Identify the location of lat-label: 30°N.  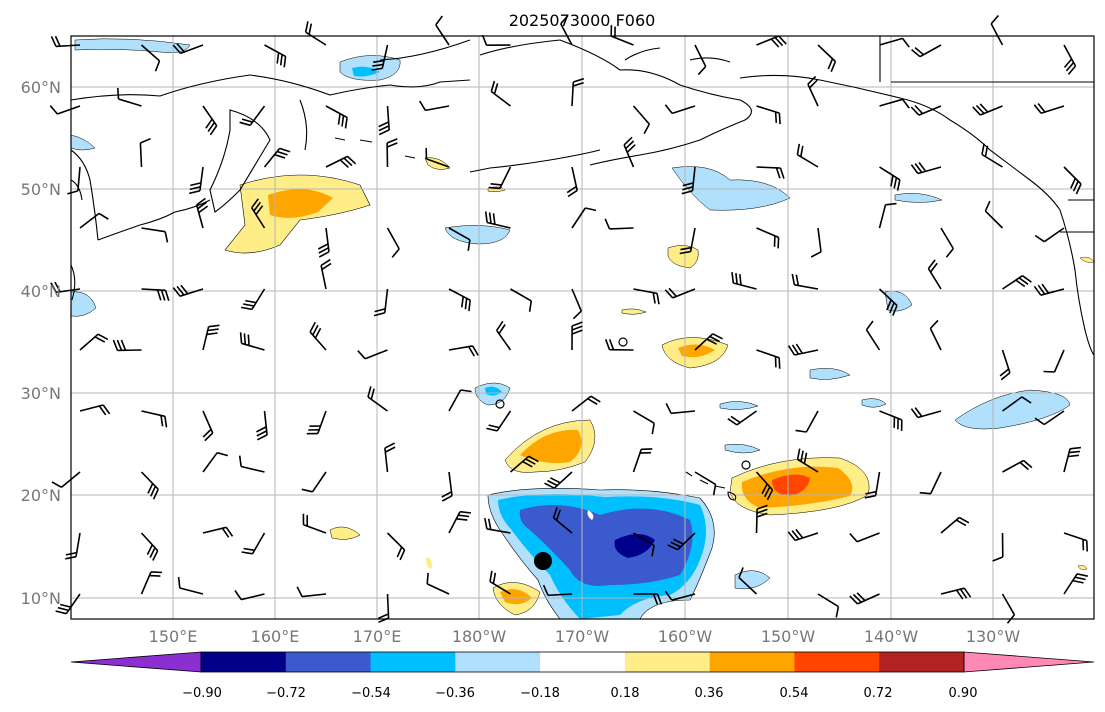
(41, 393).